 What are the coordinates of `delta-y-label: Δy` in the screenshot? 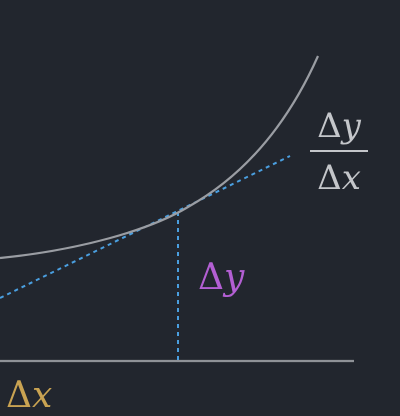 It's located at (221, 278).